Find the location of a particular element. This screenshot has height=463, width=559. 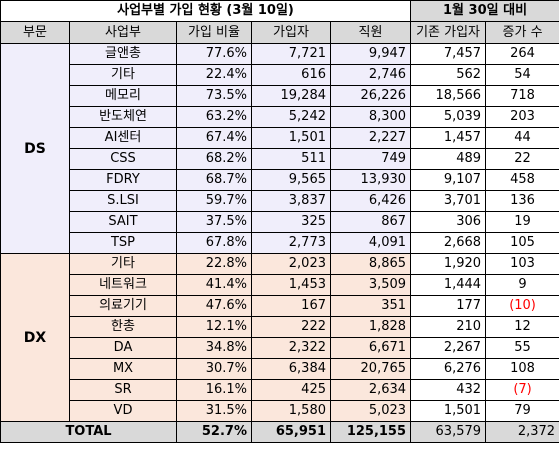

division-cell: MX is located at coordinates (123, 369).